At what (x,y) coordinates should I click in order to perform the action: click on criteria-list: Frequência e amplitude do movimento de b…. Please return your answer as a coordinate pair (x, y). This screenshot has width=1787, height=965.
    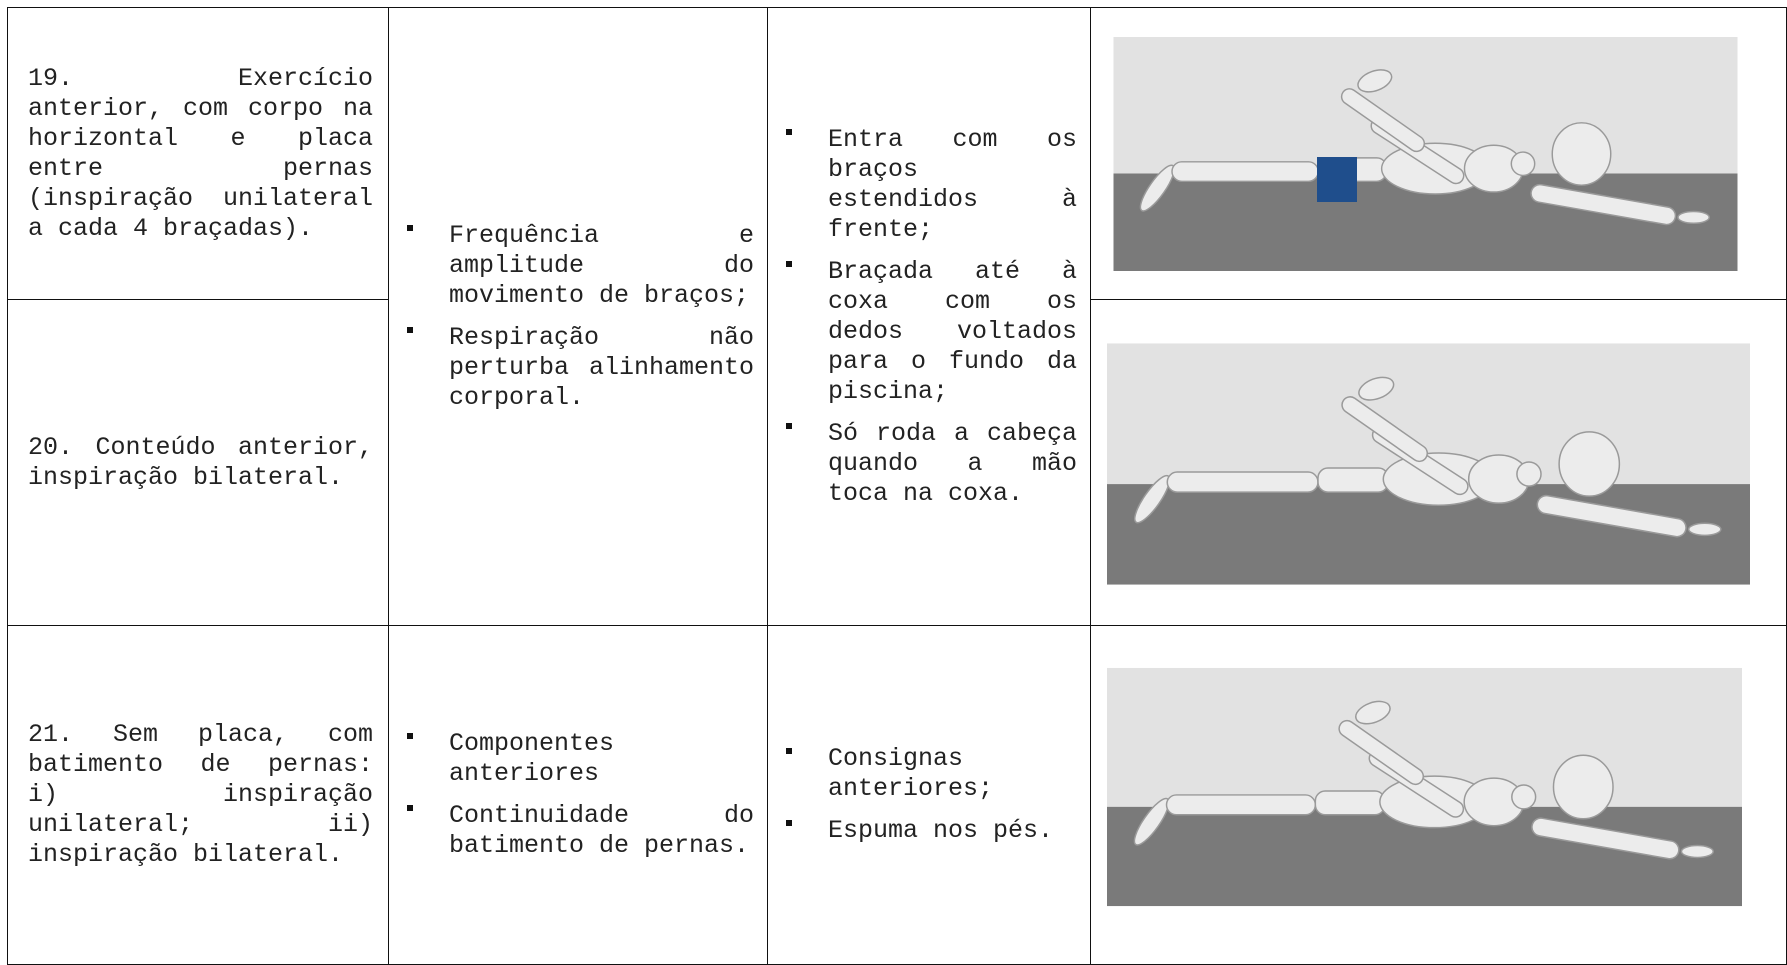
    Looking at the image, I should click on (578, 317).